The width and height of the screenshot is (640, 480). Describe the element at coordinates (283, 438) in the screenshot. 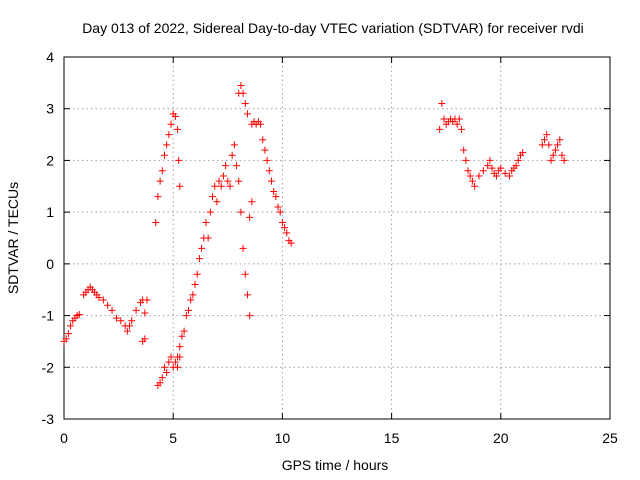

I see `x-tick-label: 10` at that location.